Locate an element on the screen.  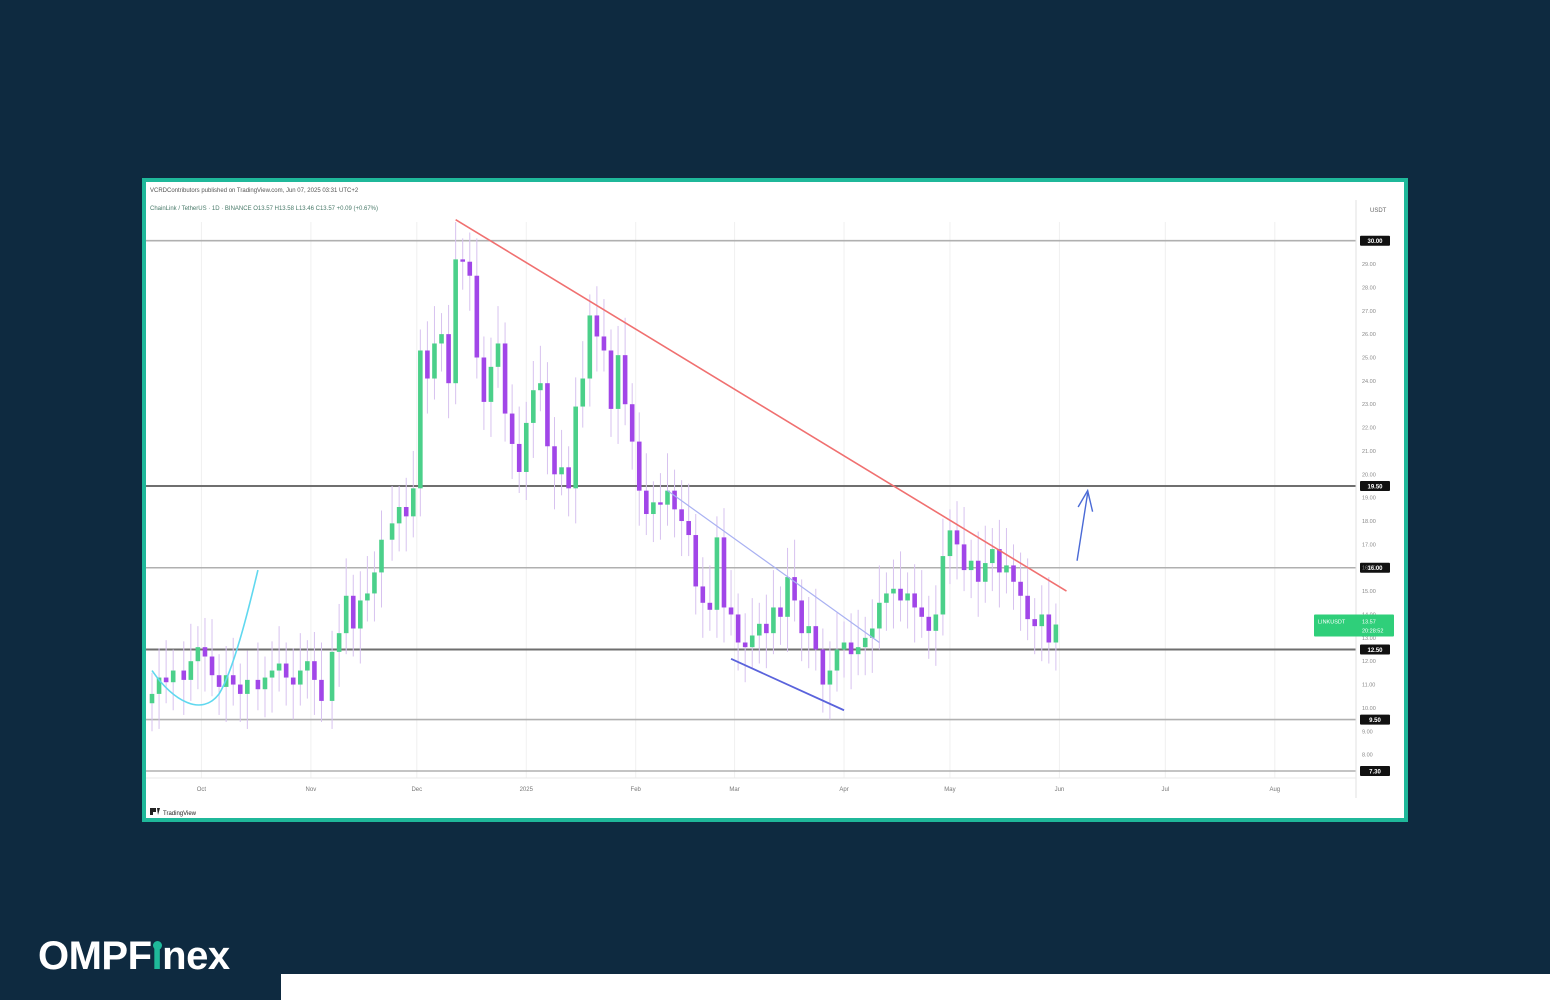
y-tick-label: 11.00 is located at coordinates (1368, 686).